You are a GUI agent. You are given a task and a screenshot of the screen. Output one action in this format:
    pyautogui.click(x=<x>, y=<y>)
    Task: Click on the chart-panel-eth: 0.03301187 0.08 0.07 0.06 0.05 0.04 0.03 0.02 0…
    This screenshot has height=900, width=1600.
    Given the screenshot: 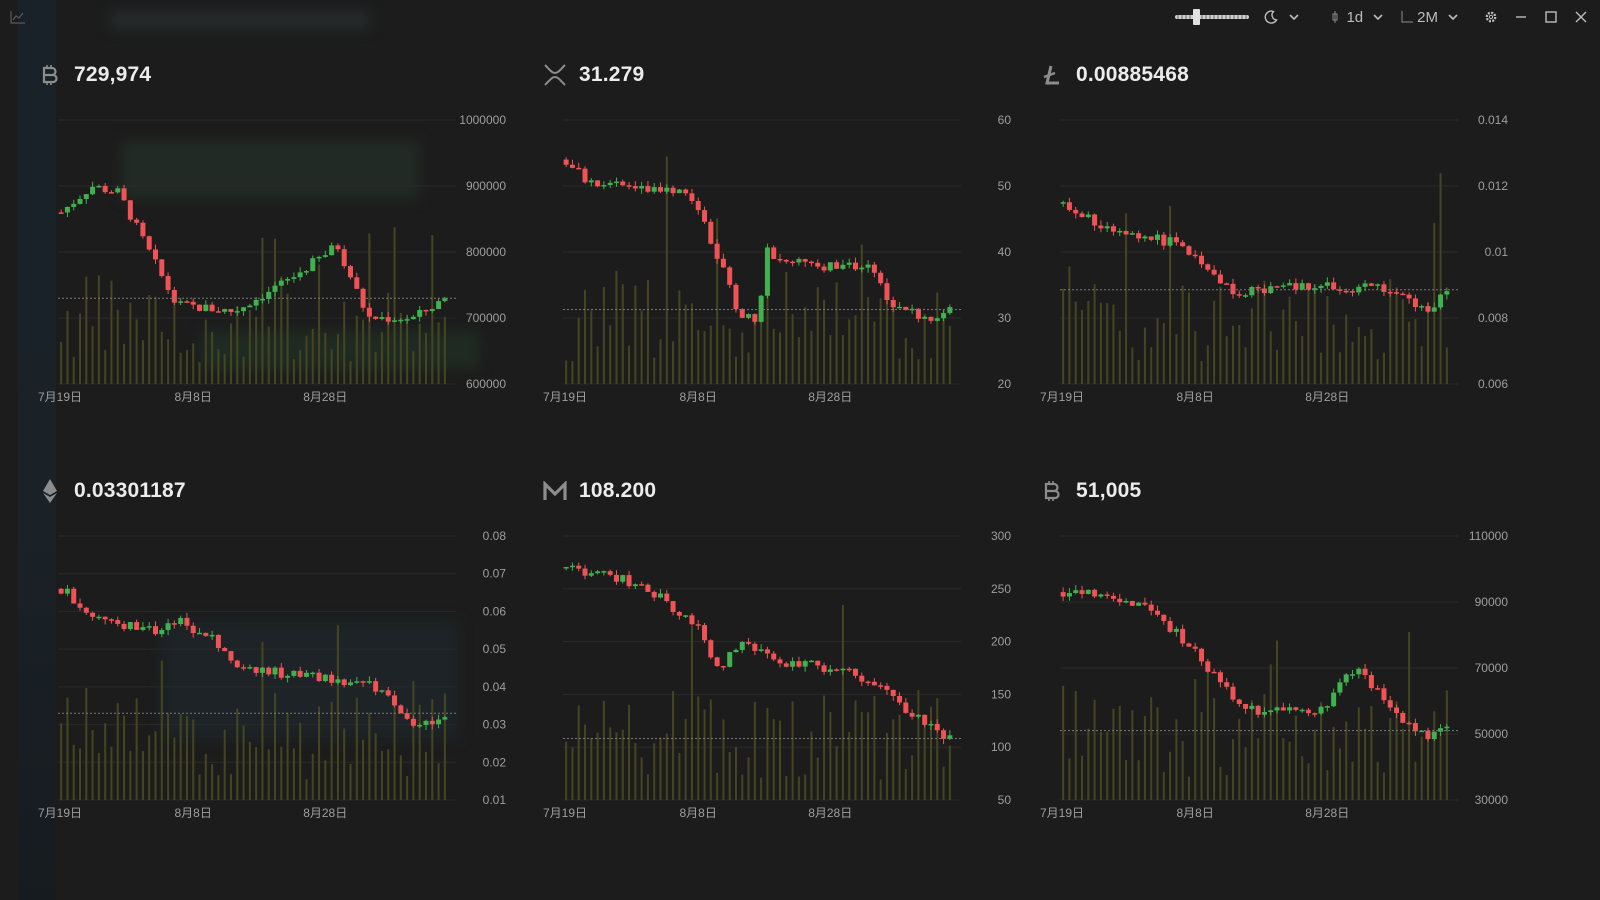 What is the action you would take?
    pyautogui.click(x=288, y=676)
    